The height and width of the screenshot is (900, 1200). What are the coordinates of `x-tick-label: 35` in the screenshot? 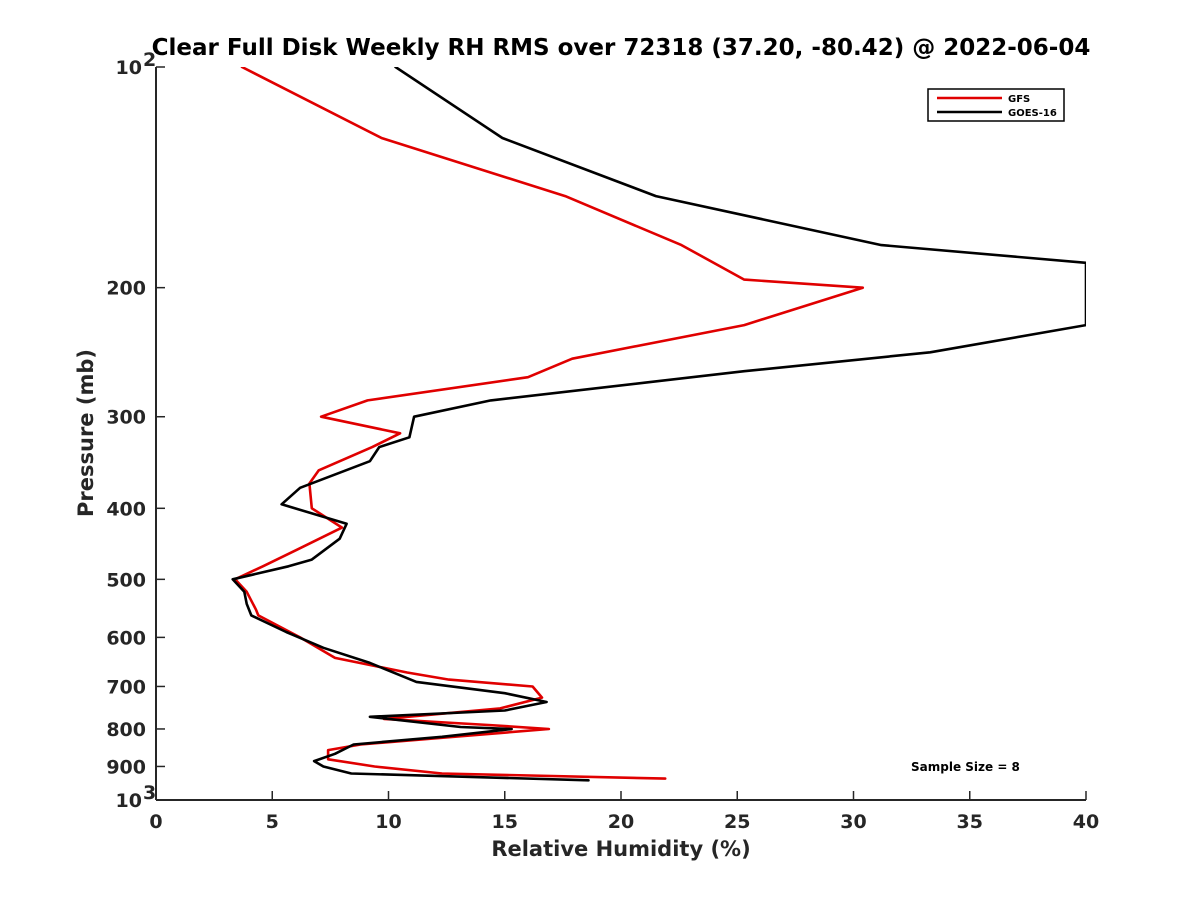 It's located at (970, 822).